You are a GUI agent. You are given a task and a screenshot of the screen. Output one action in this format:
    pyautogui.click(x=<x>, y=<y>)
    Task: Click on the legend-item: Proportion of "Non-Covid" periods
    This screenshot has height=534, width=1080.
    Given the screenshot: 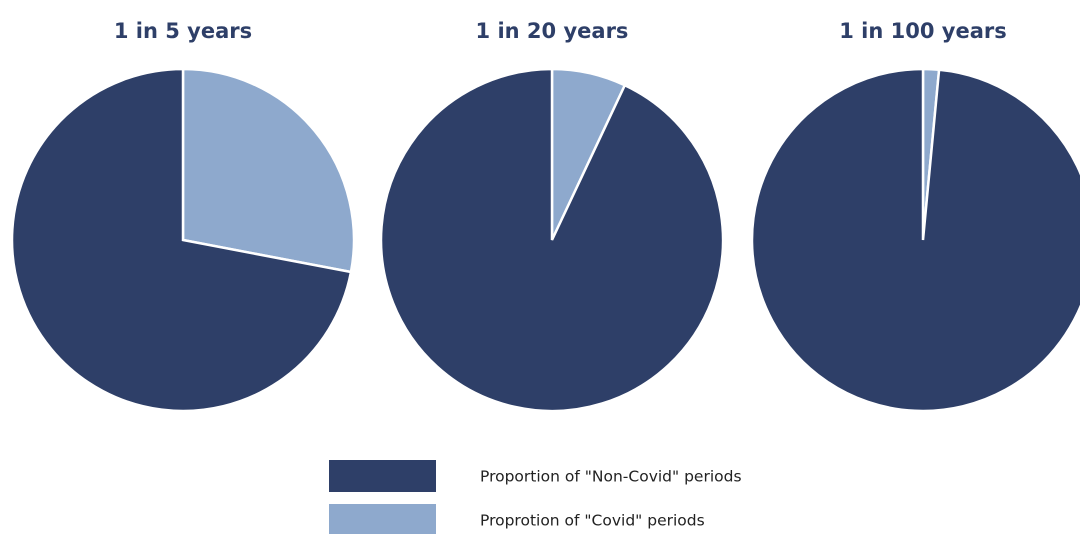 What is the action you would take?
    pyautogui.click(x=535, y=476)
    